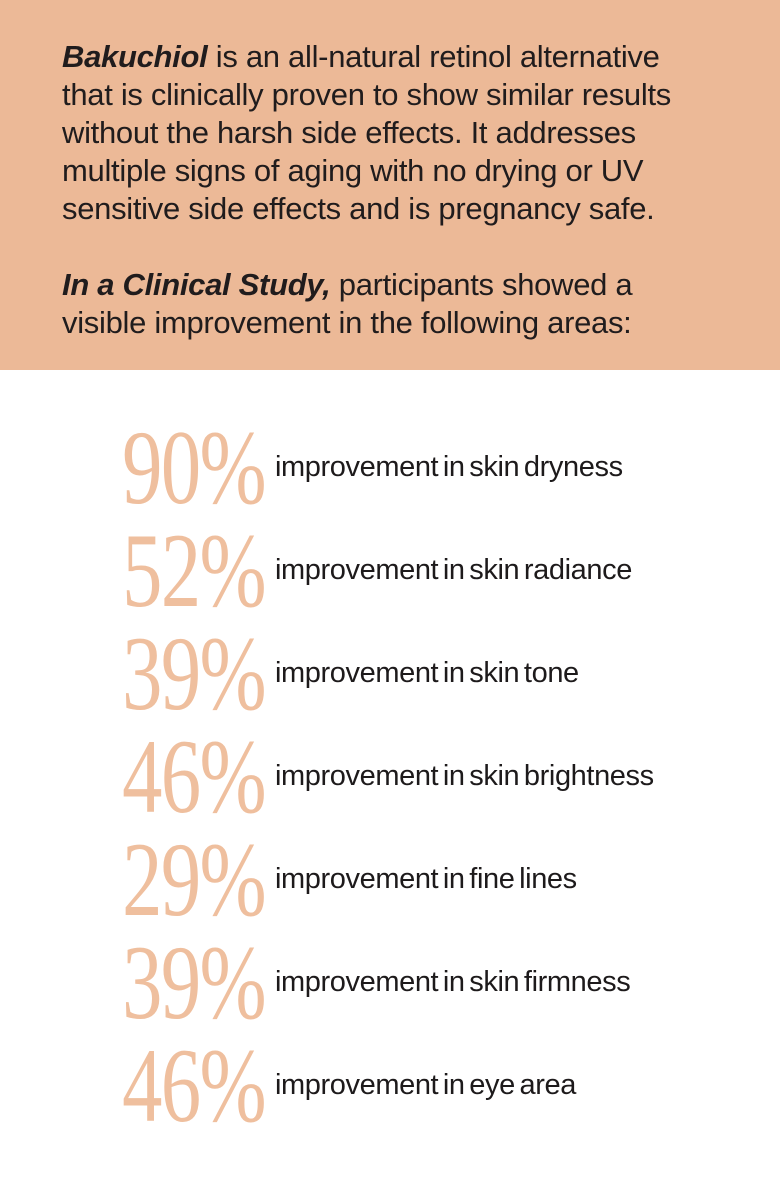 This screenshot has height=1196, width=780. Describe the element at coordinates (427, 673) in the screenshot. I see `stat-label: improvement in skin tone` at that location.